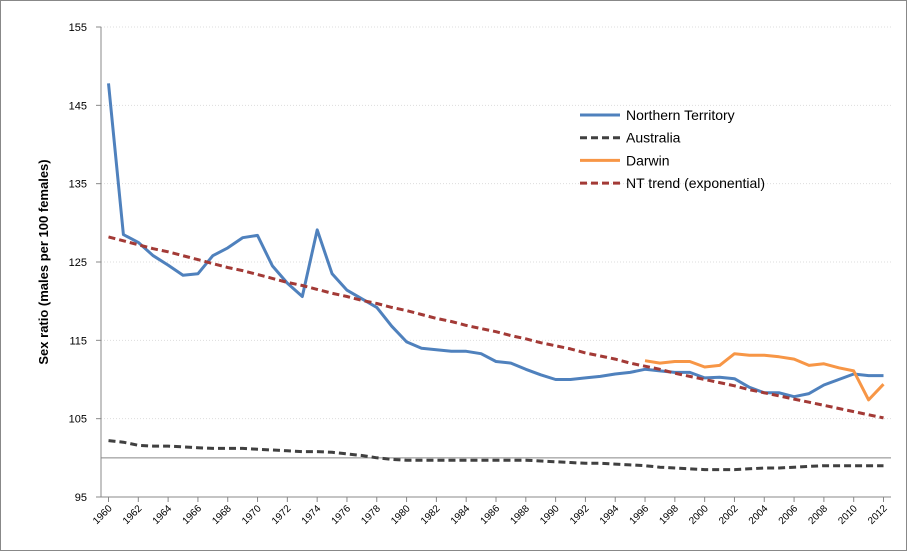 The width and height of the screenshot is (907, 556). What do you see at coordinates (81, 498) in the screenshot?
I see `y-tick-label: 95` at bounding box center [81, 498].